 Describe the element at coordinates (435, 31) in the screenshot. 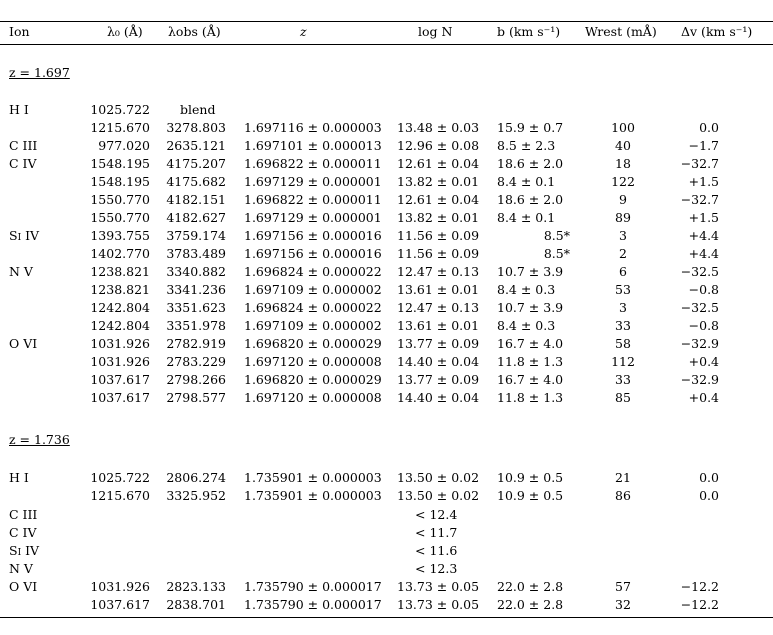

I see `header-logN: log N` at that location.